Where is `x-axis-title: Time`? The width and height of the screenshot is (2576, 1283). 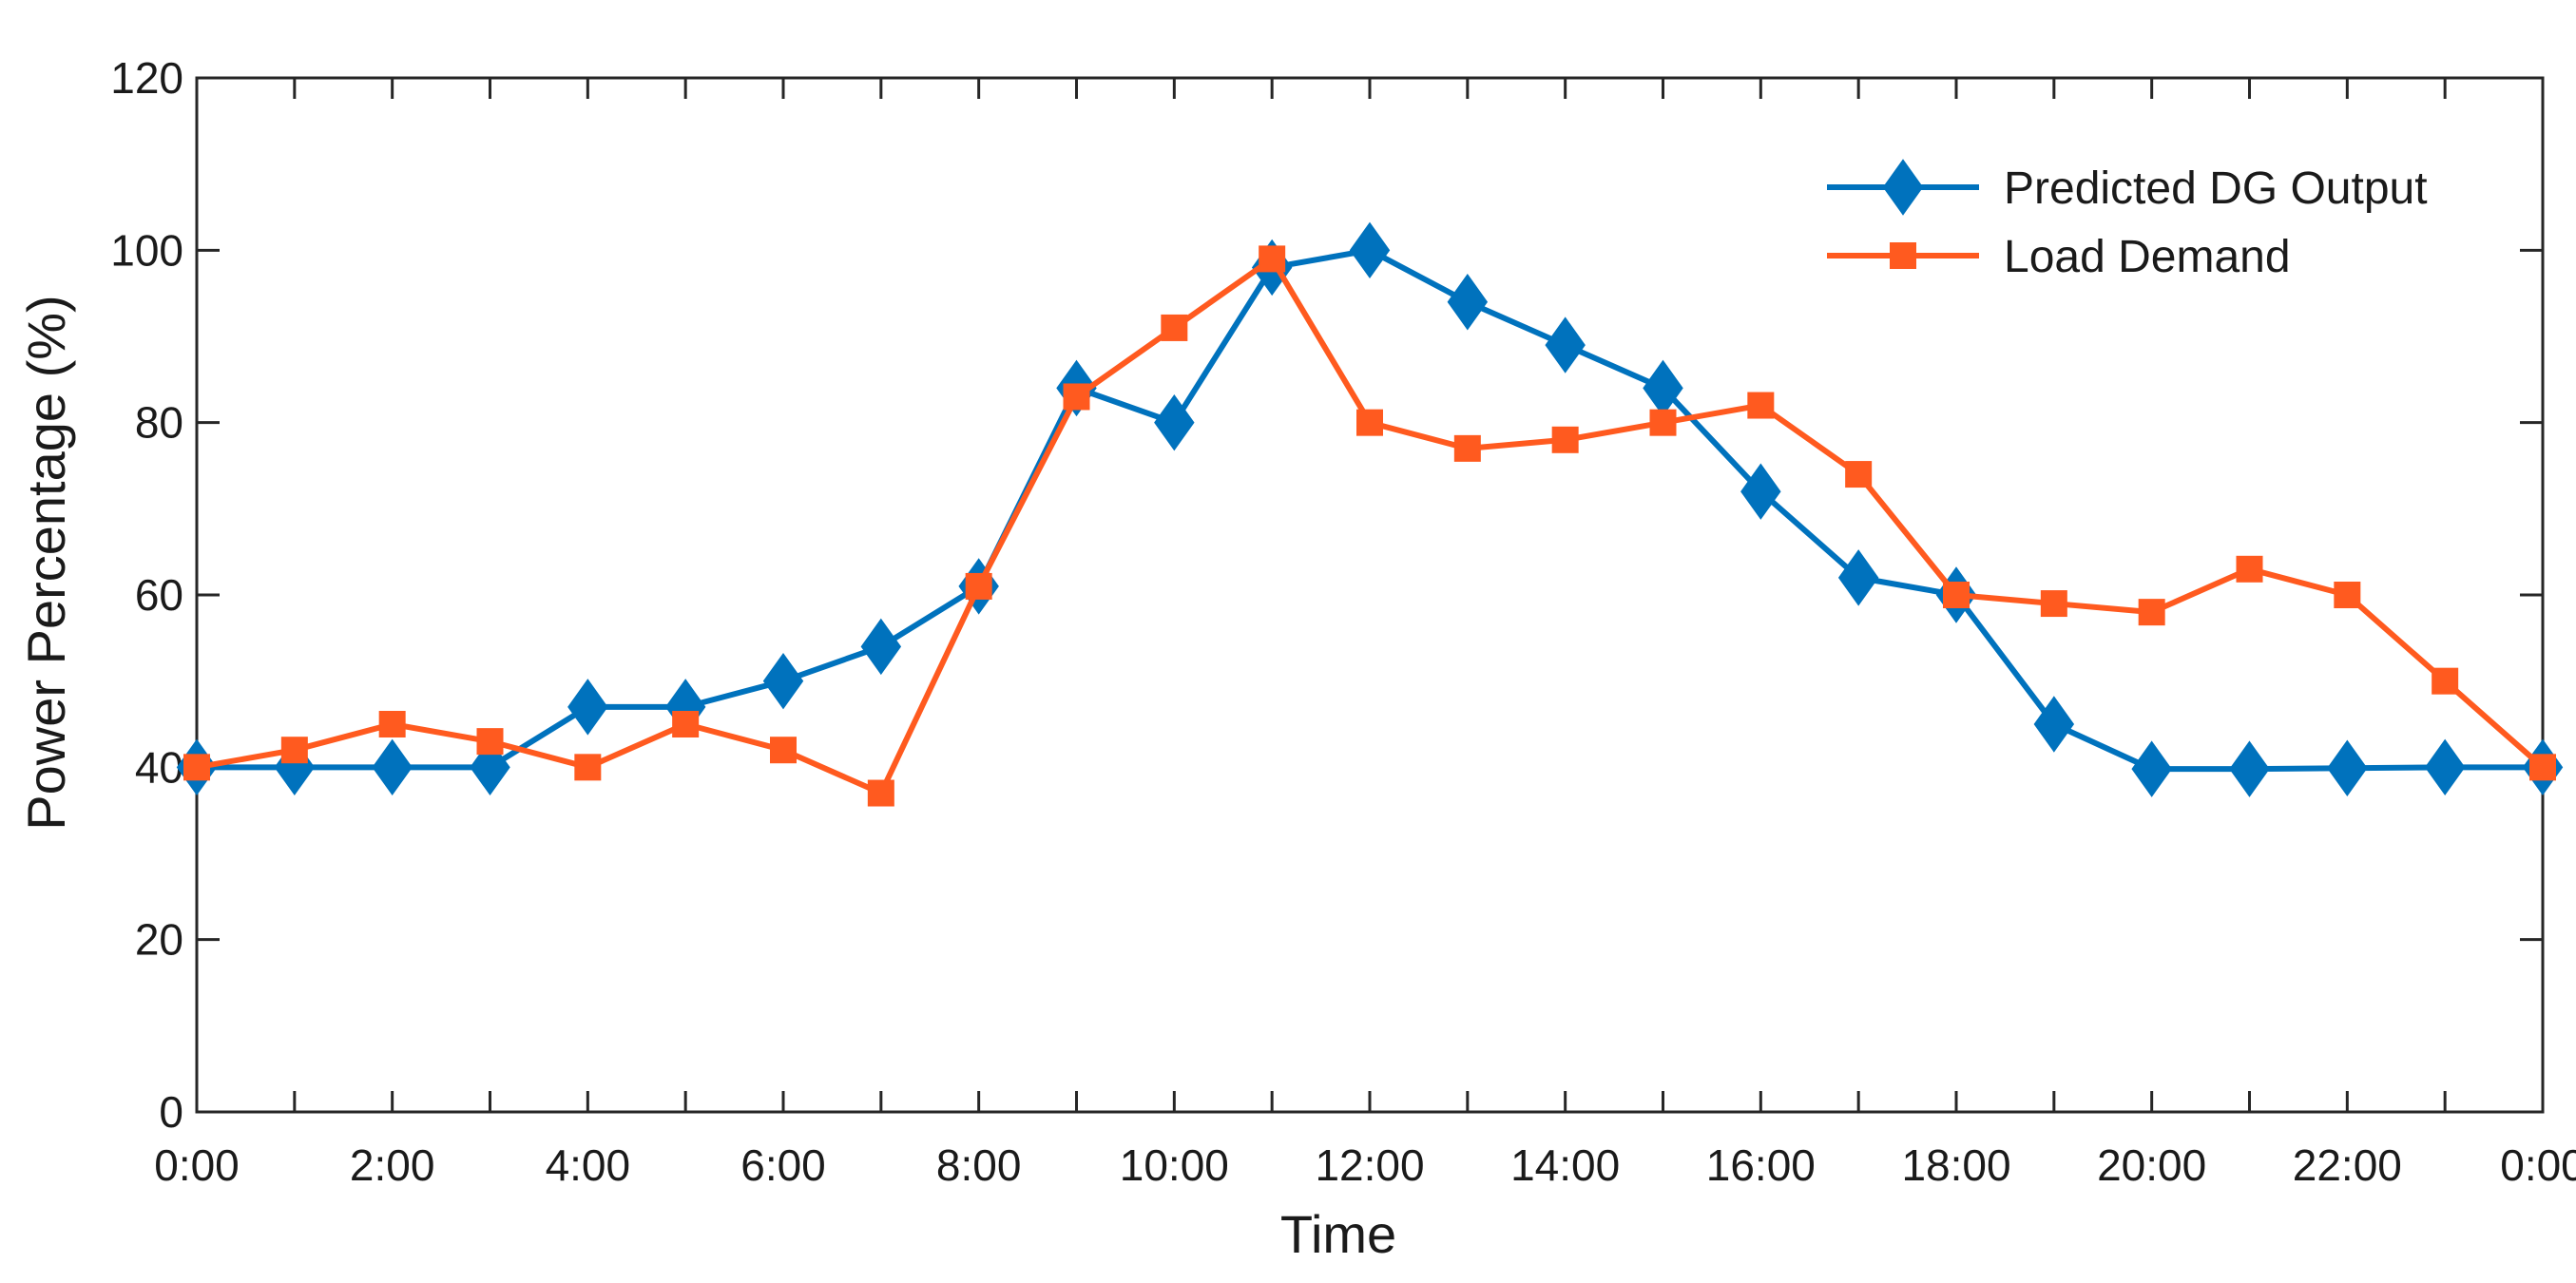
x-axis-title: Time is located at coordinates (1338, 1234).